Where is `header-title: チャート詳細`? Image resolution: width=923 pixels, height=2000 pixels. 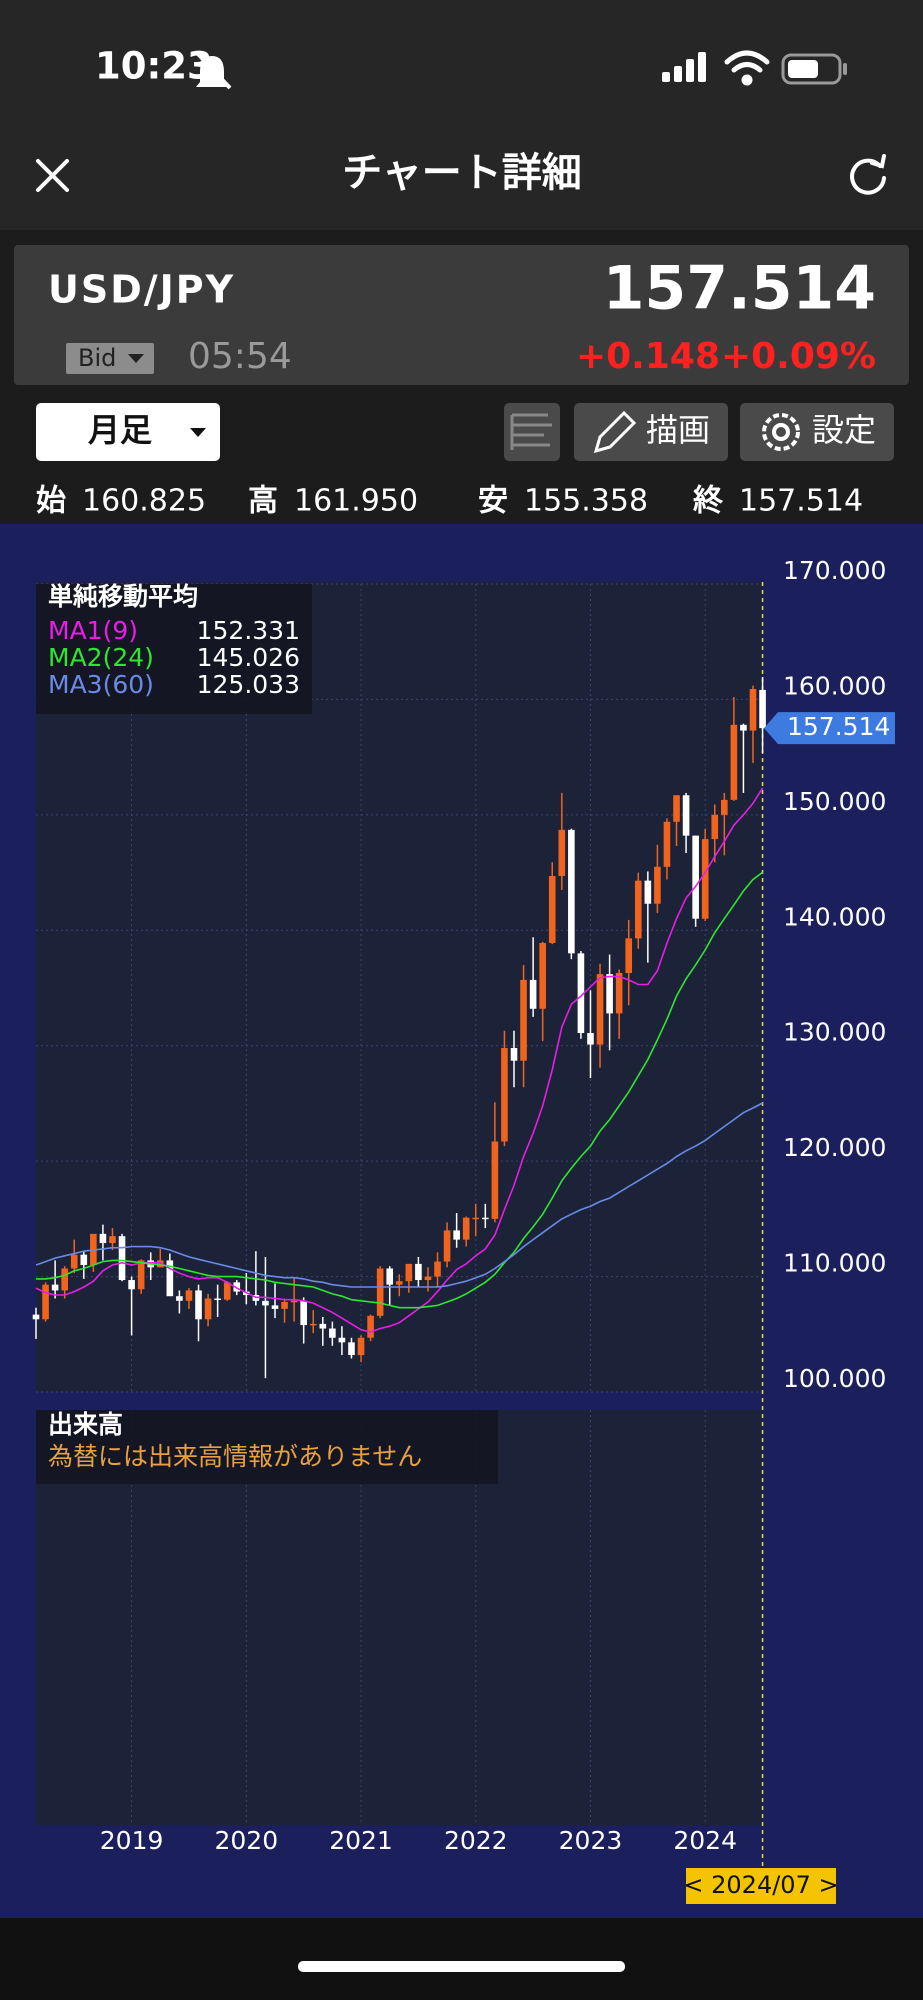
header-title: チャート詳細 is located at coordinates (462, 173).